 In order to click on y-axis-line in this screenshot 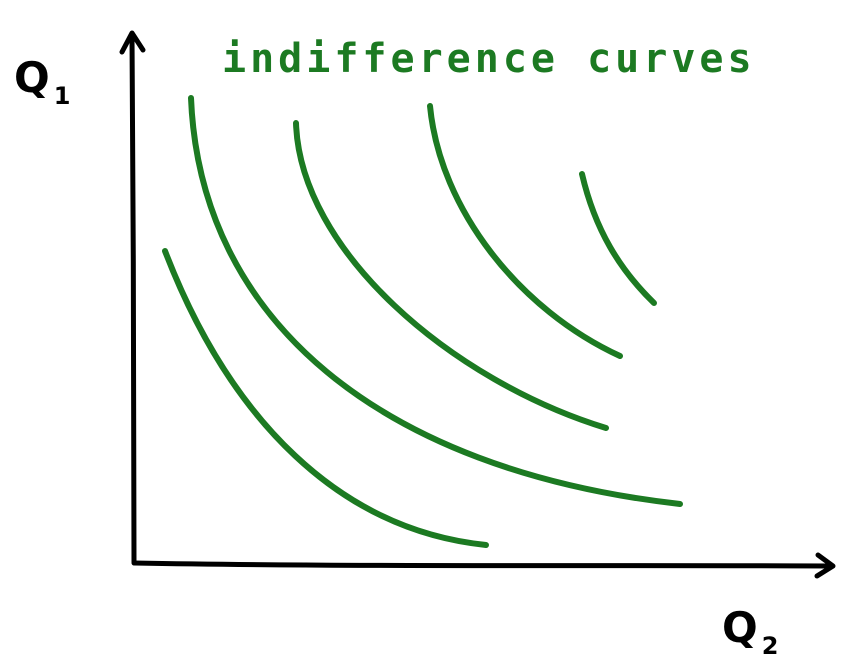, I will do `click(133, 299)`.